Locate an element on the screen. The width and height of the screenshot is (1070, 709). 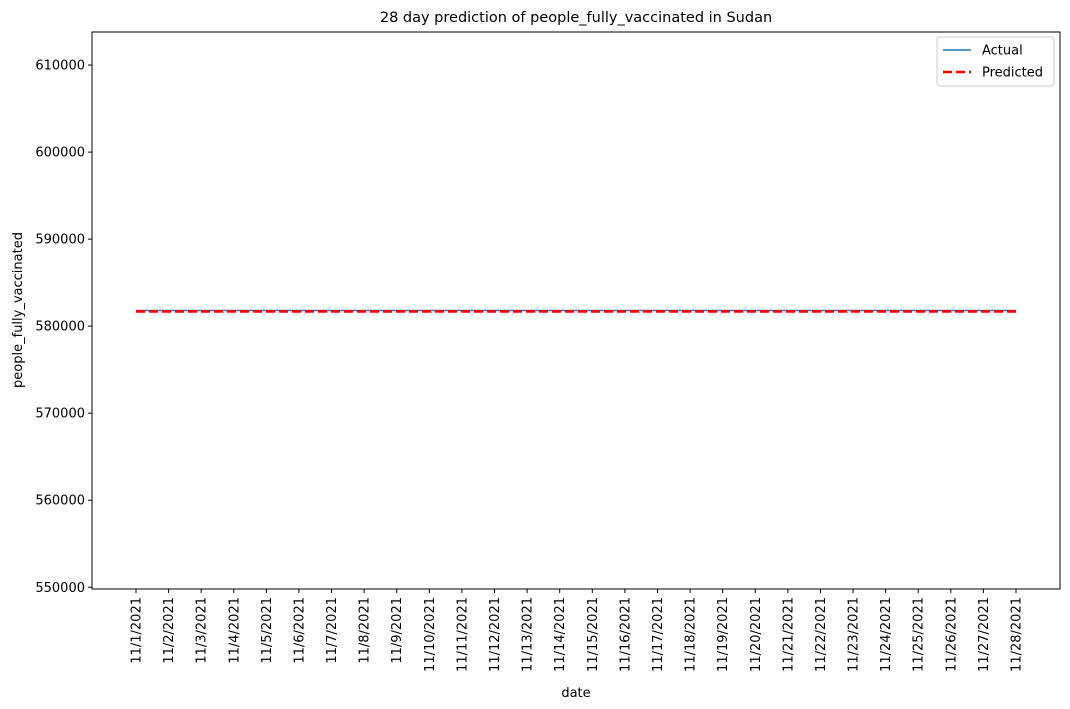
x-tick-label: 11/8/2021 is located at coordinates (365, 630).